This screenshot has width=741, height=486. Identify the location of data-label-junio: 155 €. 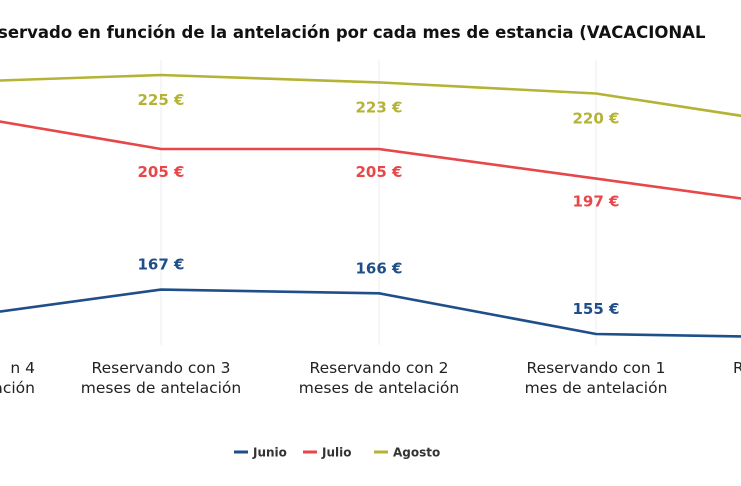
(596, 309).